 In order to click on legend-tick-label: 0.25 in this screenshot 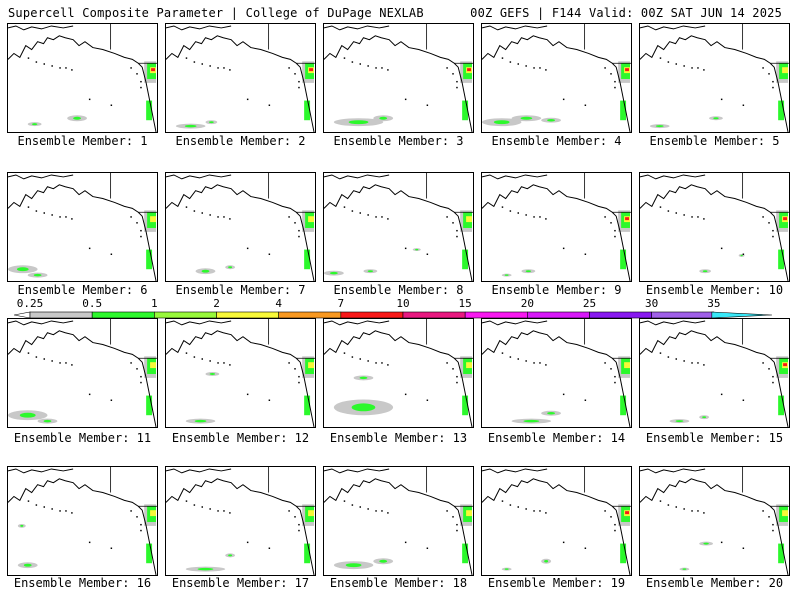, I will do `click(30, 303)`.